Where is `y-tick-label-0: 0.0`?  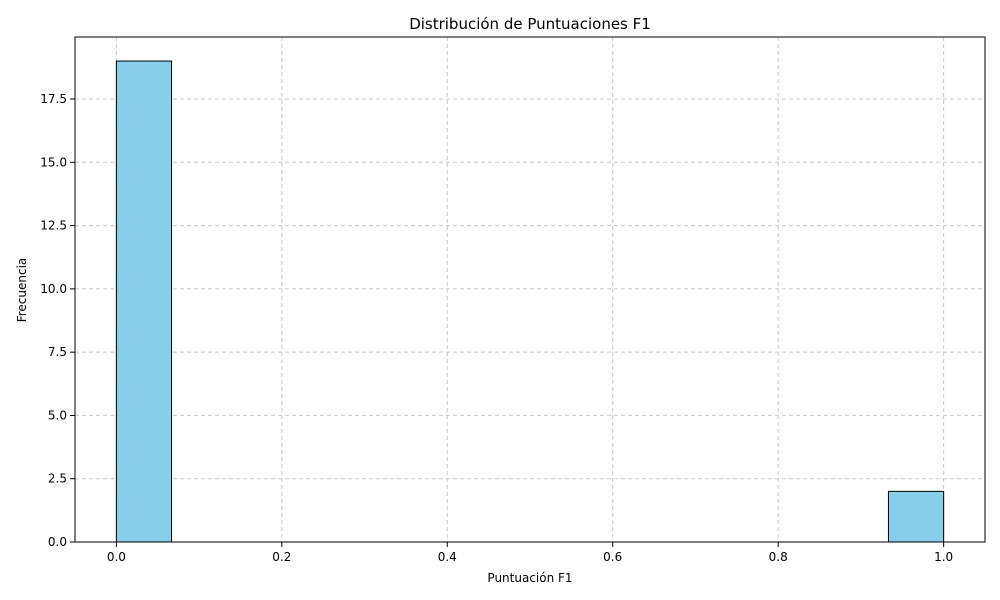
y-tick-label-0: 0.0 is located at coordinates (57, 542).